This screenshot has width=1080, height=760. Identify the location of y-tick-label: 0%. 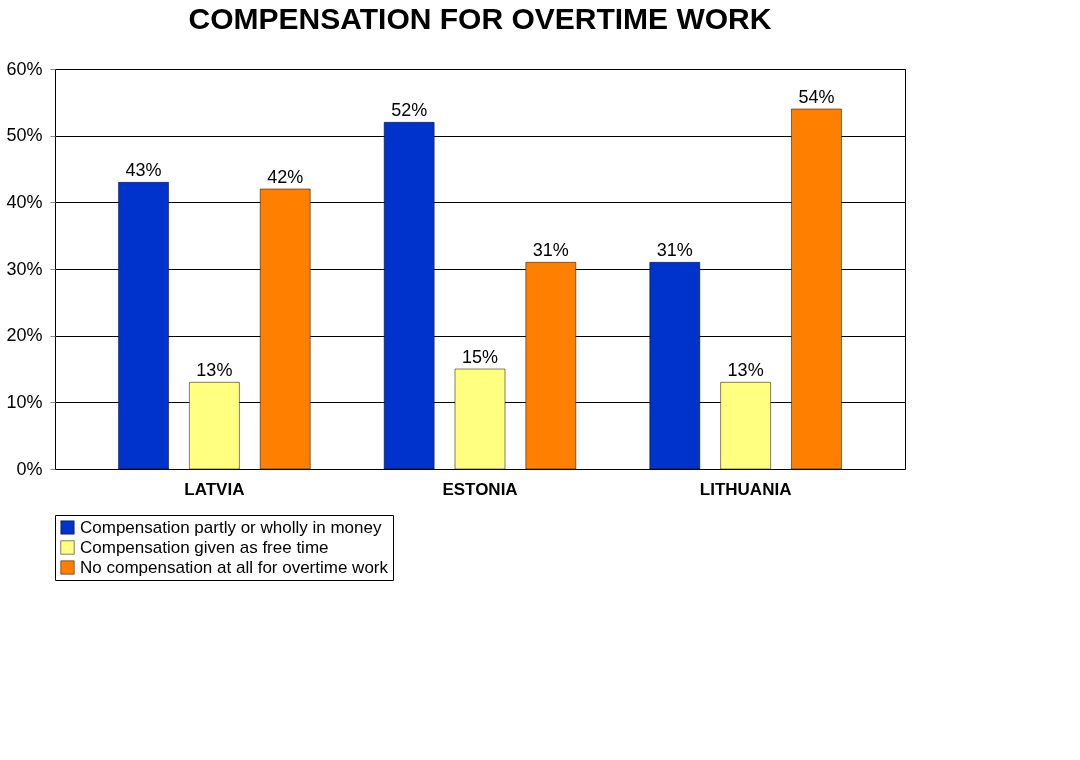
(29, 468).